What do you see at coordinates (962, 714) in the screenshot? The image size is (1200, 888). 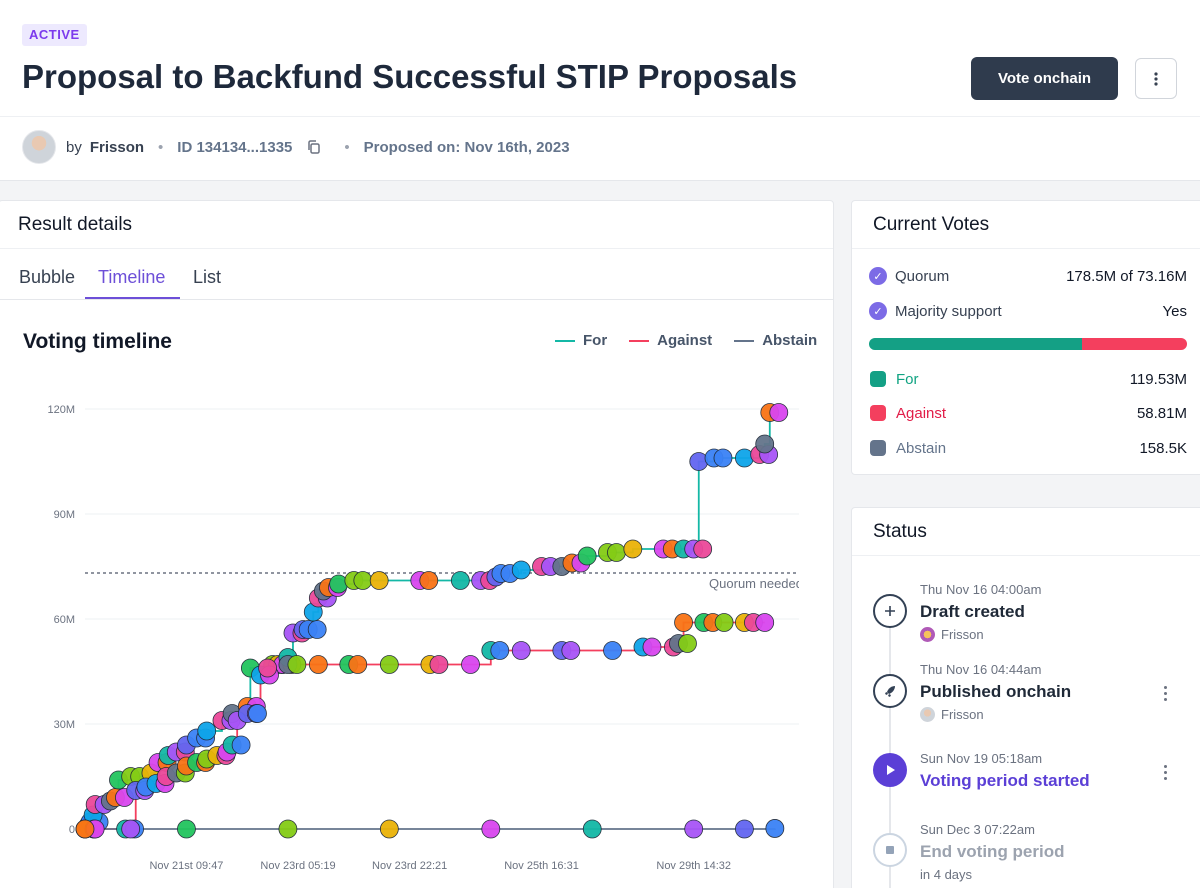 I see `step-author-name: Frisson` at bounding box center [962, 714].